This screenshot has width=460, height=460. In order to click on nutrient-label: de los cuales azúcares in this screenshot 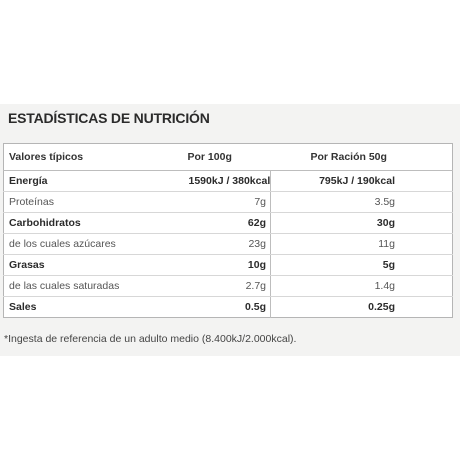, I will do `click(93, 244)`.